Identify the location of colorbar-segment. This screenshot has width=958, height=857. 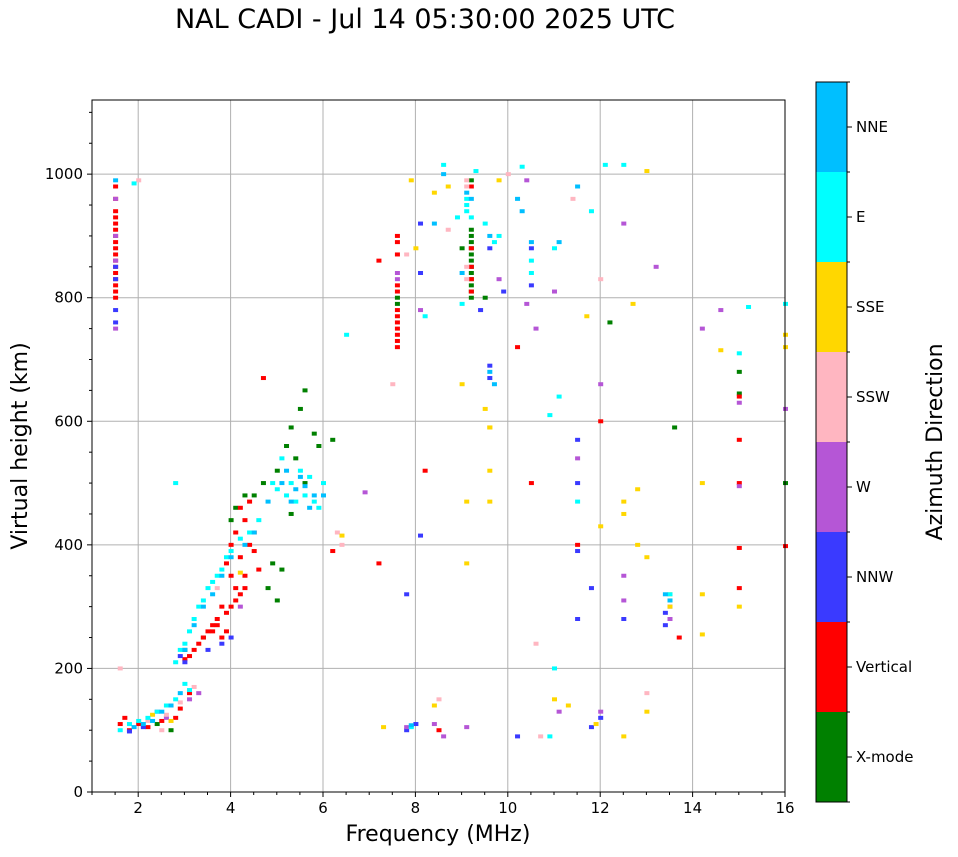
(831, 487).